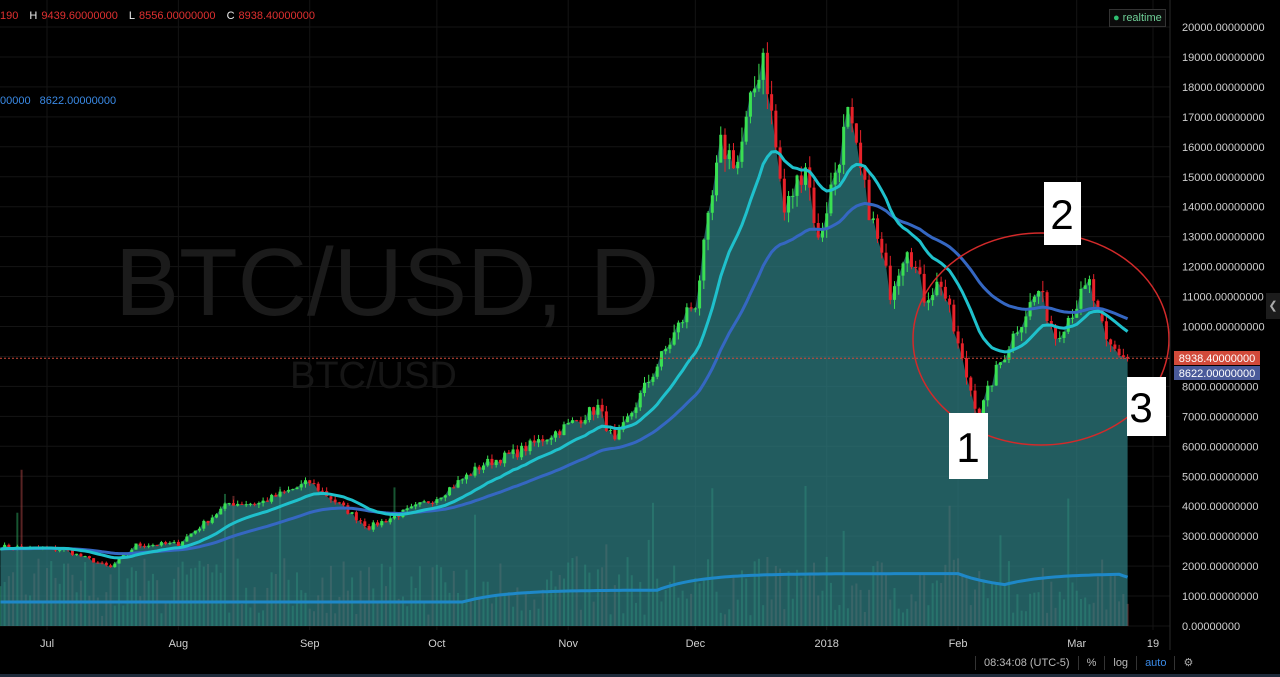 This screenshot has height=677, width=1280. What do you see at coordinates (967, 447) in the screenshot?
I see `svg-text: 1` at bounding box center [967, 447].